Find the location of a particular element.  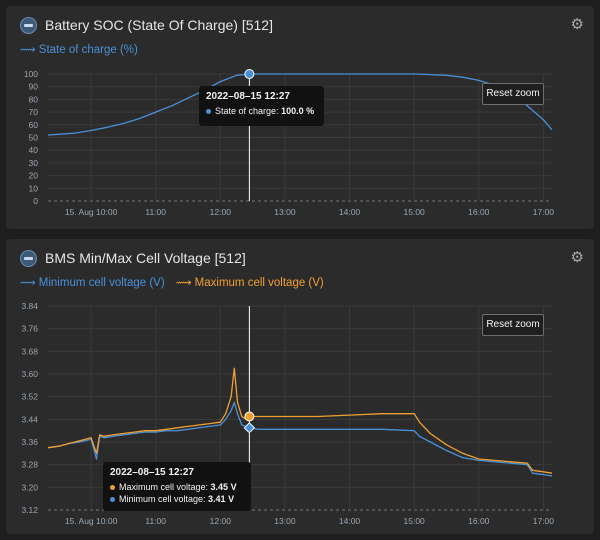

soc-panel-header: Battery SOC (State Of Charge) [512] ⚙ is located at coordinates (300, 21).